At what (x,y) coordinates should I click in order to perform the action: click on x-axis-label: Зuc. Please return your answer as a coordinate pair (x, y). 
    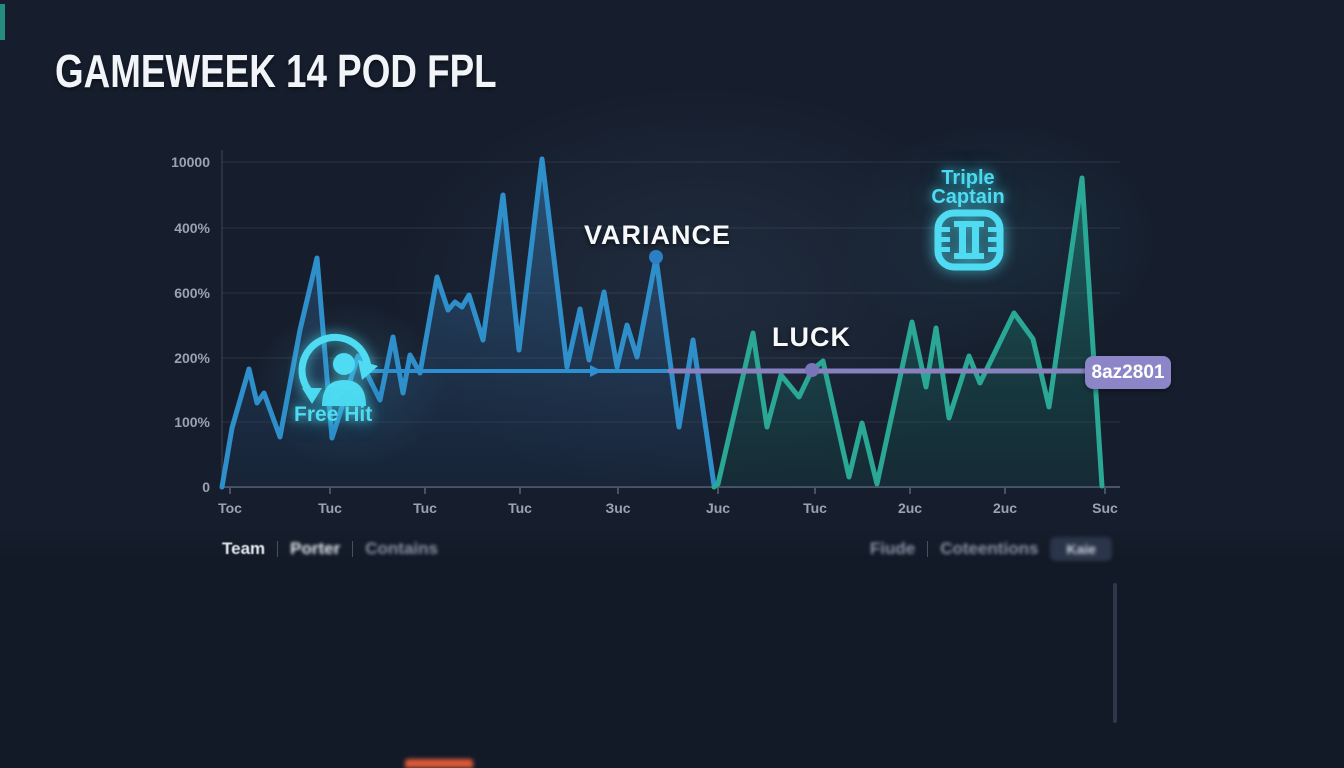
    Looking at the image, I should click on (617, 508).